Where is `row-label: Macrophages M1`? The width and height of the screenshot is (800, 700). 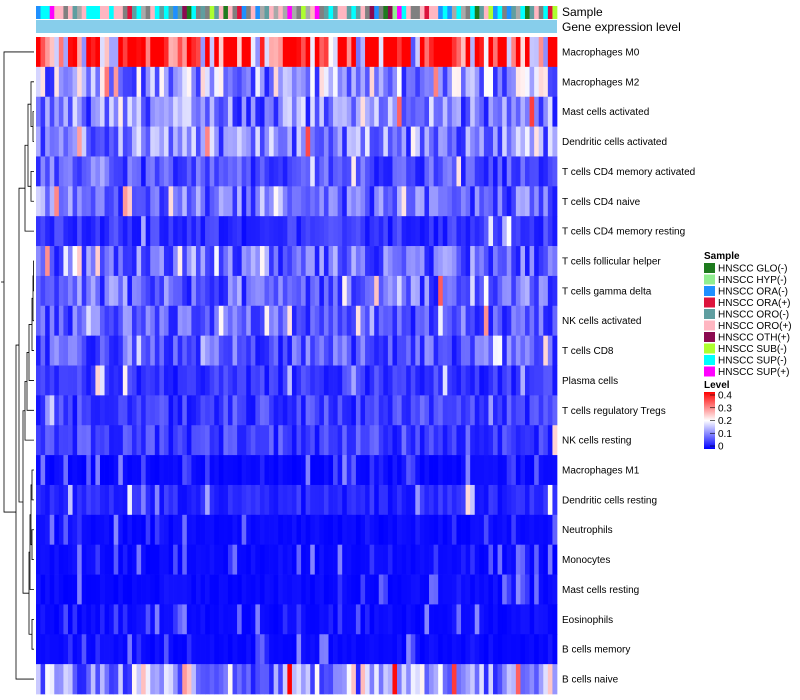
row-label: Macrophages M1 is located at coordinates (601, 471).